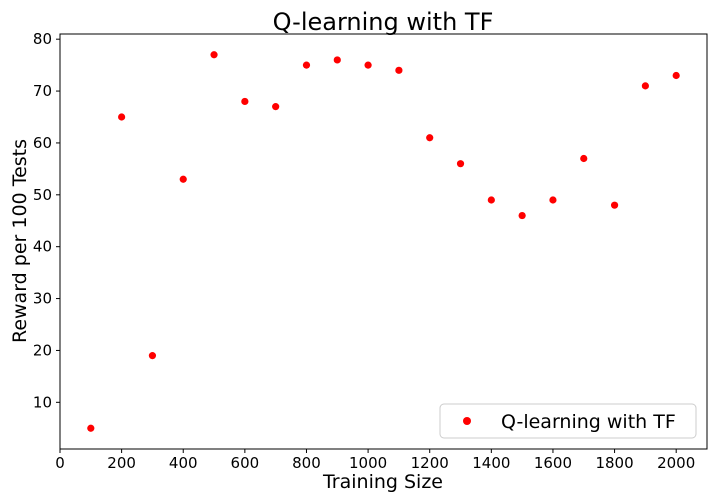  I want to click on x-tick-label: 600, so click(245, 463).